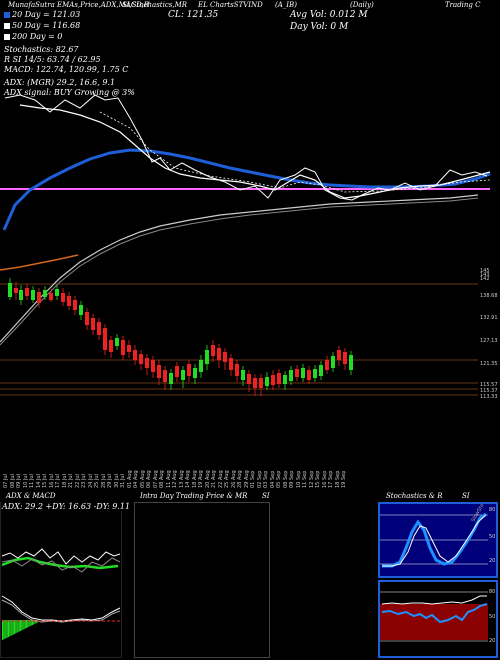 Image resolution: width=500 pixels, height=660 pixels. I want to click on date-tick-label: 16 Jul, so click(51, 481).